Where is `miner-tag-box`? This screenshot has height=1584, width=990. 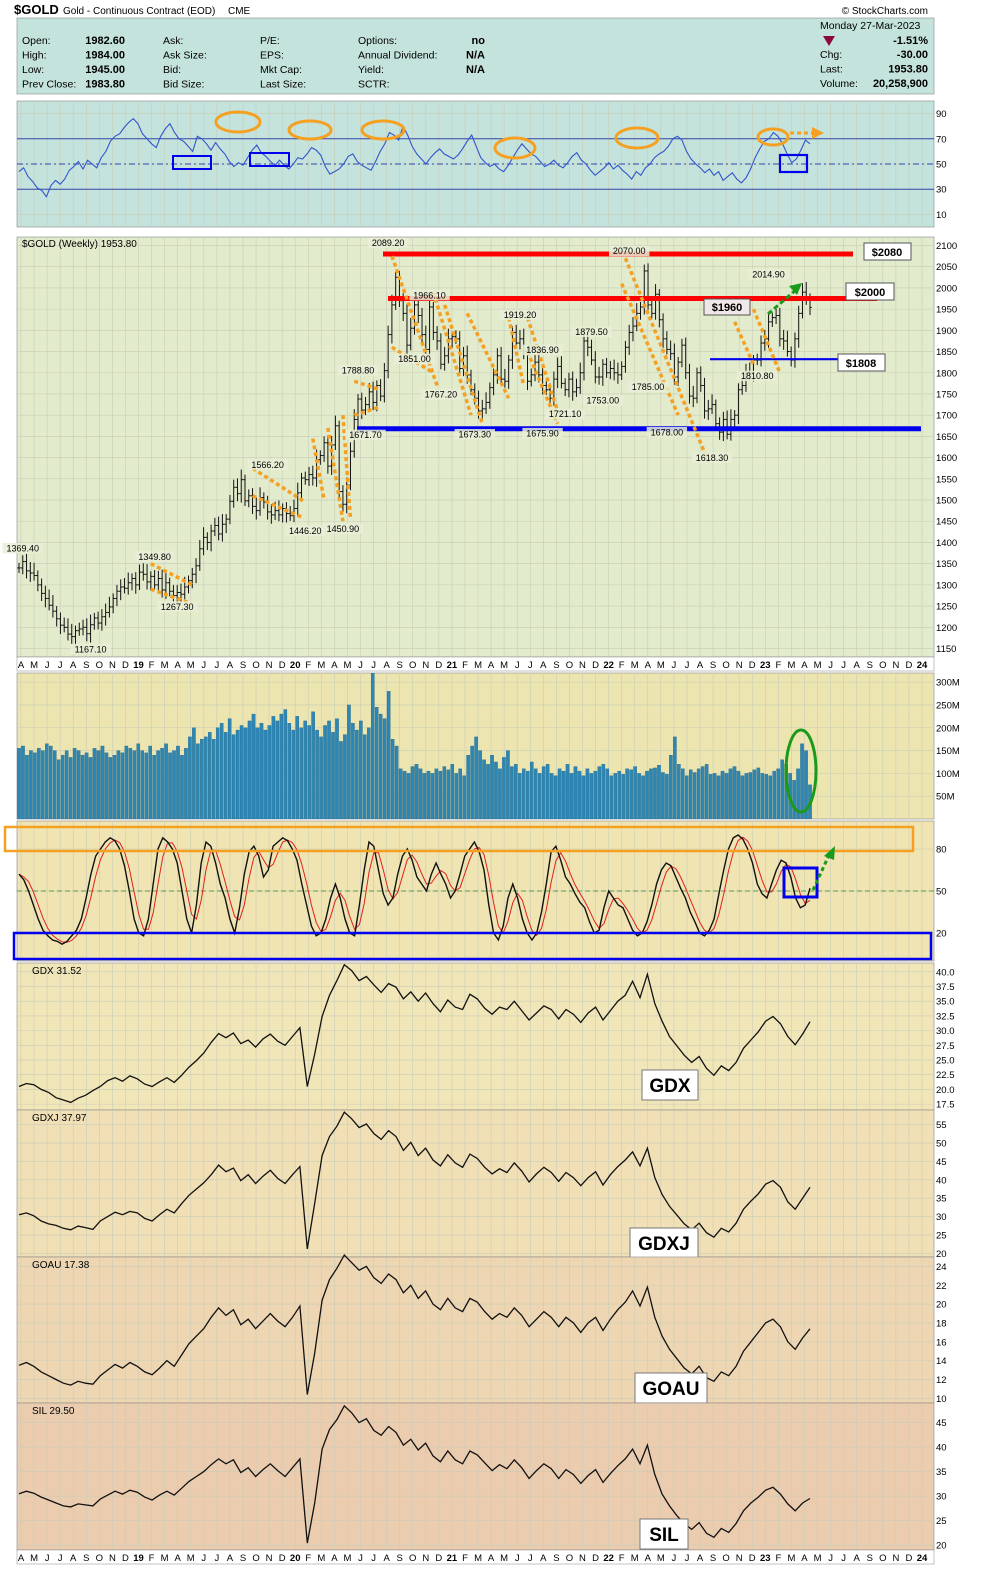 miner-tag-box is located at coordinates (664, 1243).